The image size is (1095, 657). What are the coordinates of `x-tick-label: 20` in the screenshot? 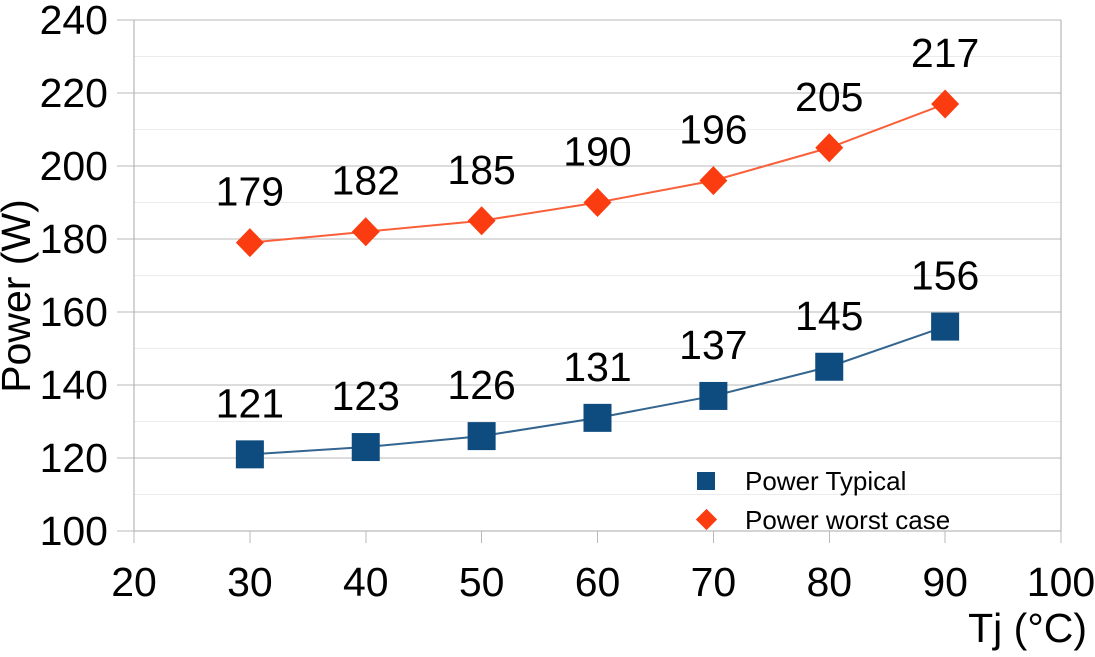 It's located at (134, 582).